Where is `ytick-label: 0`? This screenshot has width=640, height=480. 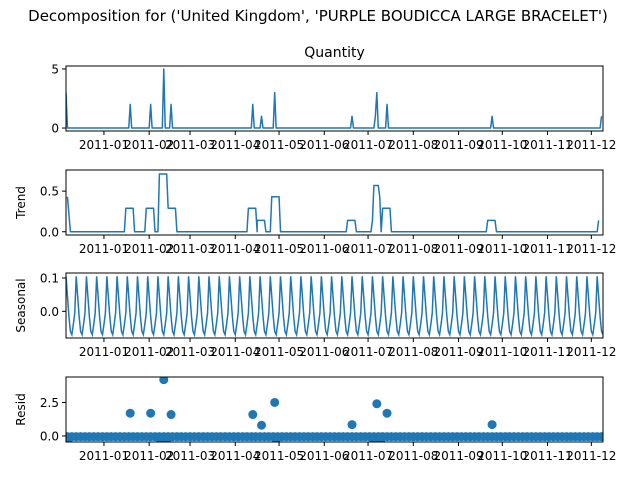
ytick-label: 0 is located at coordinates (55, 129).